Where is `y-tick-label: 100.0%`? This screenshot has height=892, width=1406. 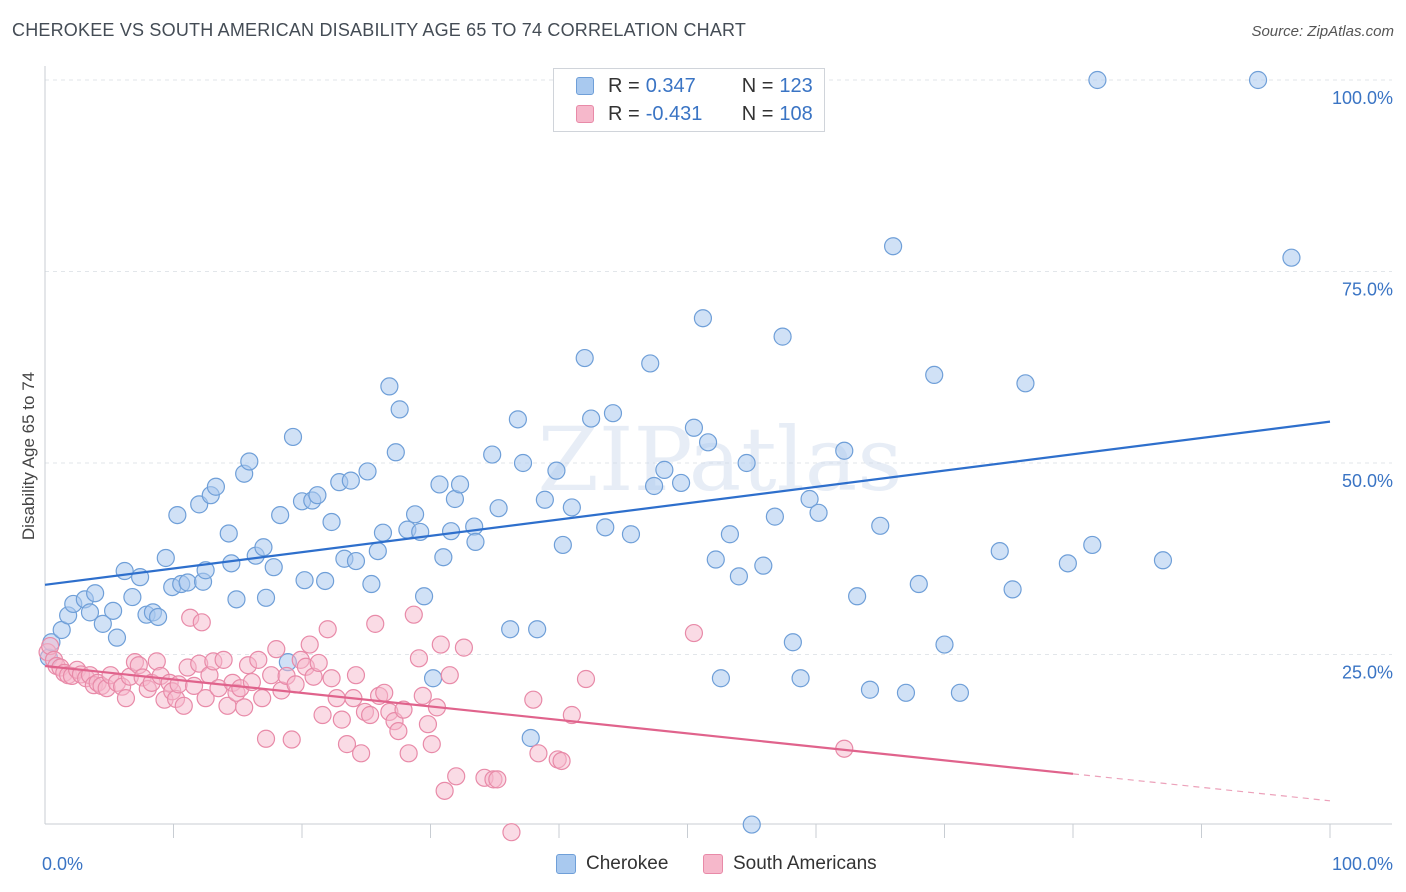 y-tick-label: 100.0% is located at coordinates (1362, 98).